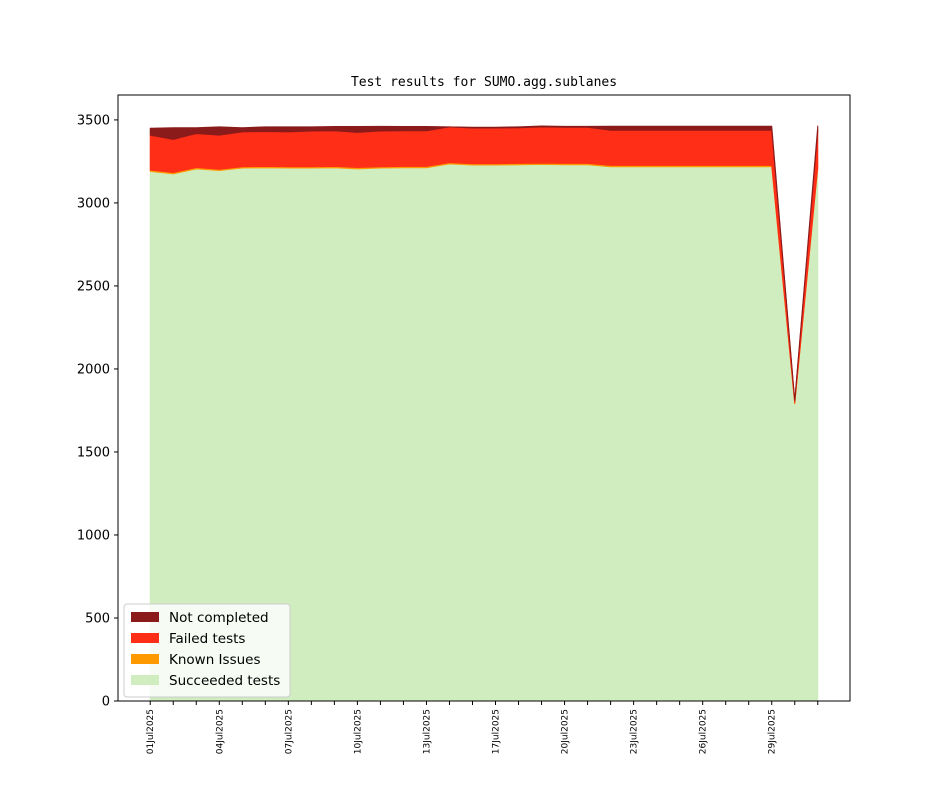  Describe the element at coordinates (145, 659) in the screenshot. I see `legend-swatch-known-issues` at that location.